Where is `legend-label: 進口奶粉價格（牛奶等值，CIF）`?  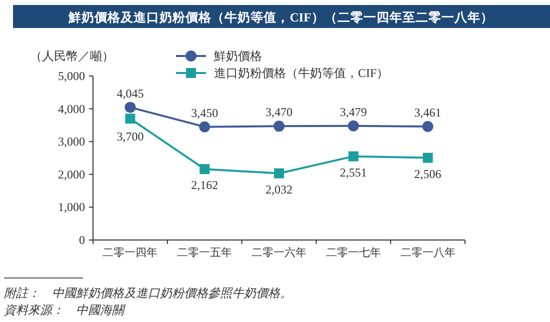 legend-label: 進口奶粉價格（牛奶等值，CIF） is located at coordinates (301, 73).